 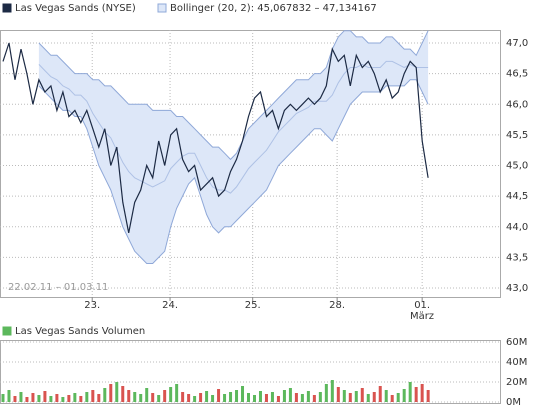 What do you see at coordinates (80, 331) in the screenshot?
I see `legend-label: Las Vegas Sands Volumen` at bounding box center [80, 331].